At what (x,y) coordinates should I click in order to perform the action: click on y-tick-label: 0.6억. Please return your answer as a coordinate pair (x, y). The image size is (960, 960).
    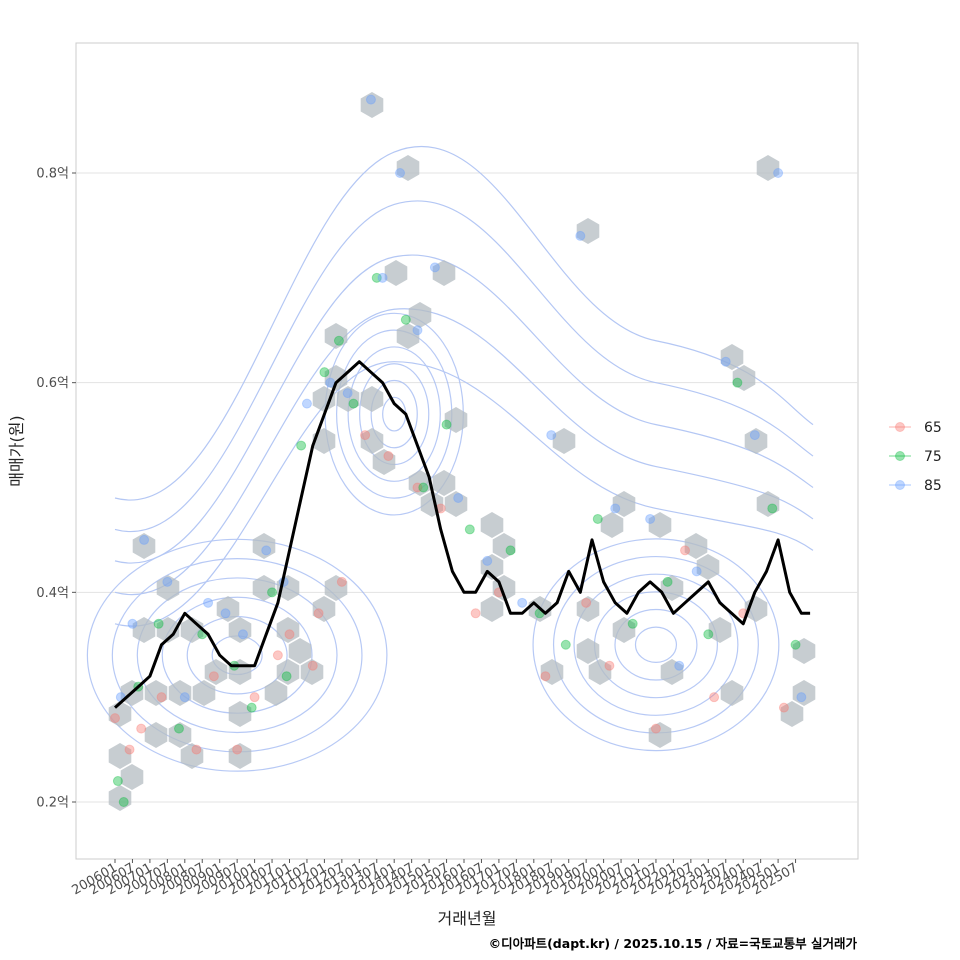
    Looking at the image, I should click on (52, 383).